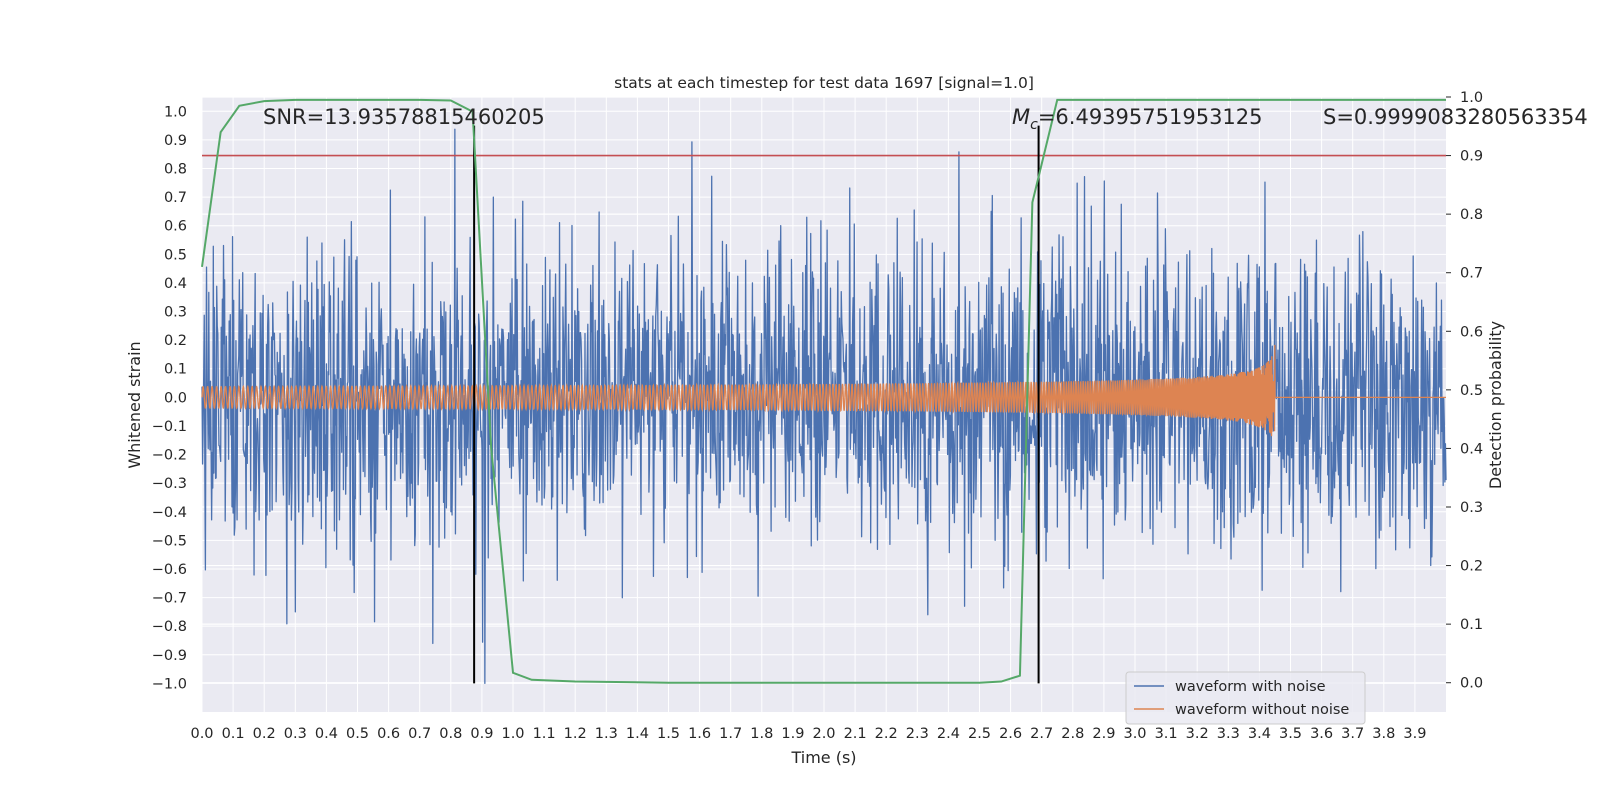 This screenshot has height=800, width=1600. What do you see at coordinates (175, 341) in the screenshot?
I see `y-tick-label: 0.2` at bounding box center [175, 341].